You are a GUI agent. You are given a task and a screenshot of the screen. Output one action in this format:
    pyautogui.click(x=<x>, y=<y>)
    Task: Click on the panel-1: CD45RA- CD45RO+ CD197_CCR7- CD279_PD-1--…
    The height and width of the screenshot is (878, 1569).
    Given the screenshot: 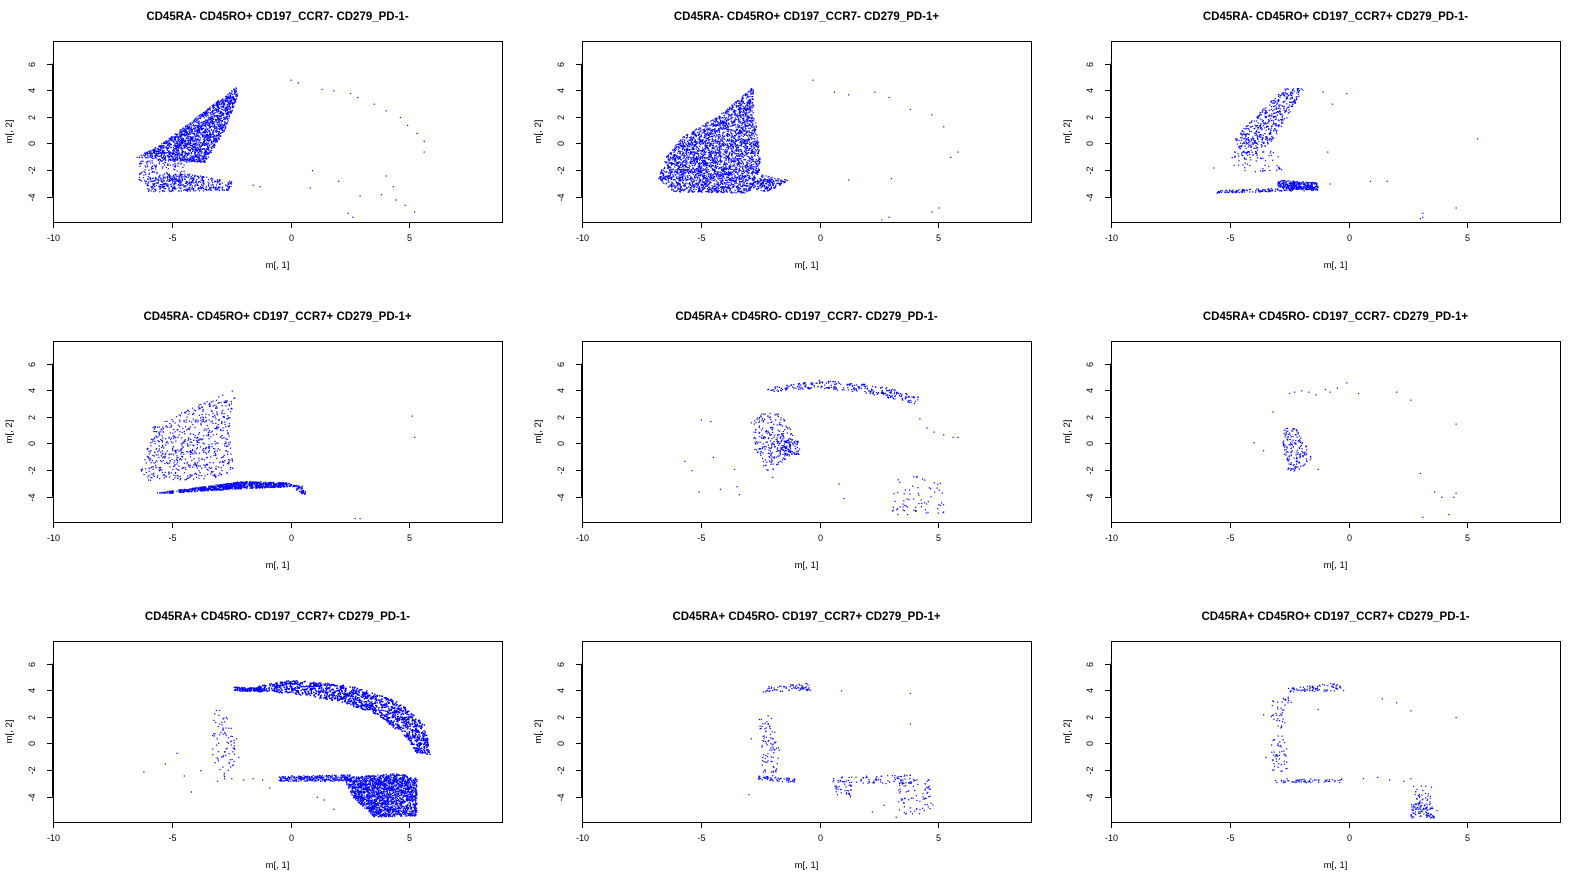 What is the action you would take?
    pyautogui.click(x=253, y=141)
    